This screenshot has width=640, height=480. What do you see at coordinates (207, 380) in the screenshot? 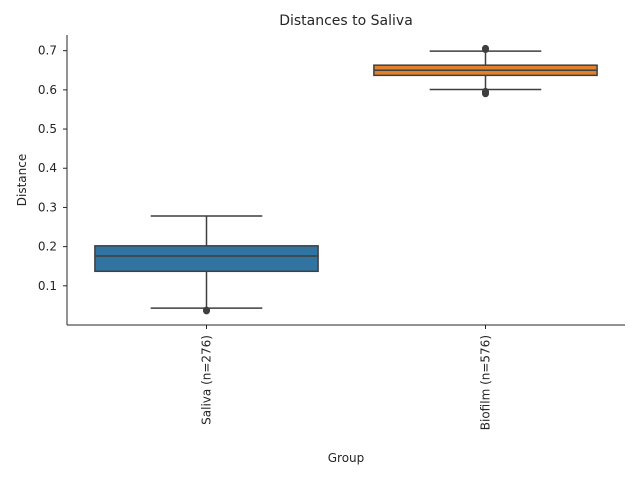
I see `x-tick-label: Saliva (n=276)` at bounding box center [207, 380].